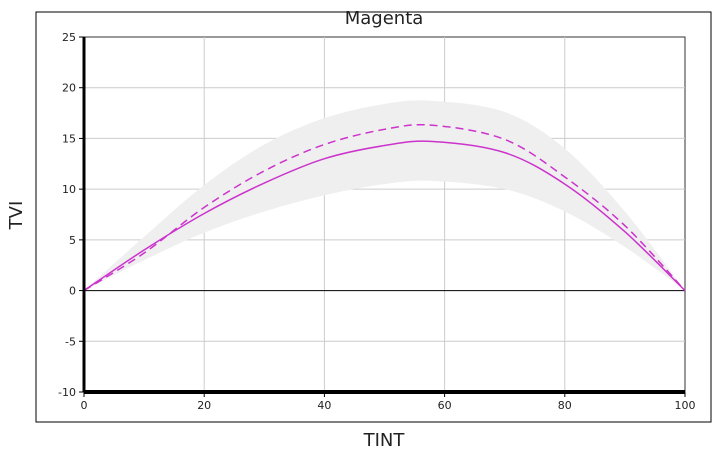 This screenshot has height=453, width=724. I want to click on x-tick-label: 100, so click(685, 405).